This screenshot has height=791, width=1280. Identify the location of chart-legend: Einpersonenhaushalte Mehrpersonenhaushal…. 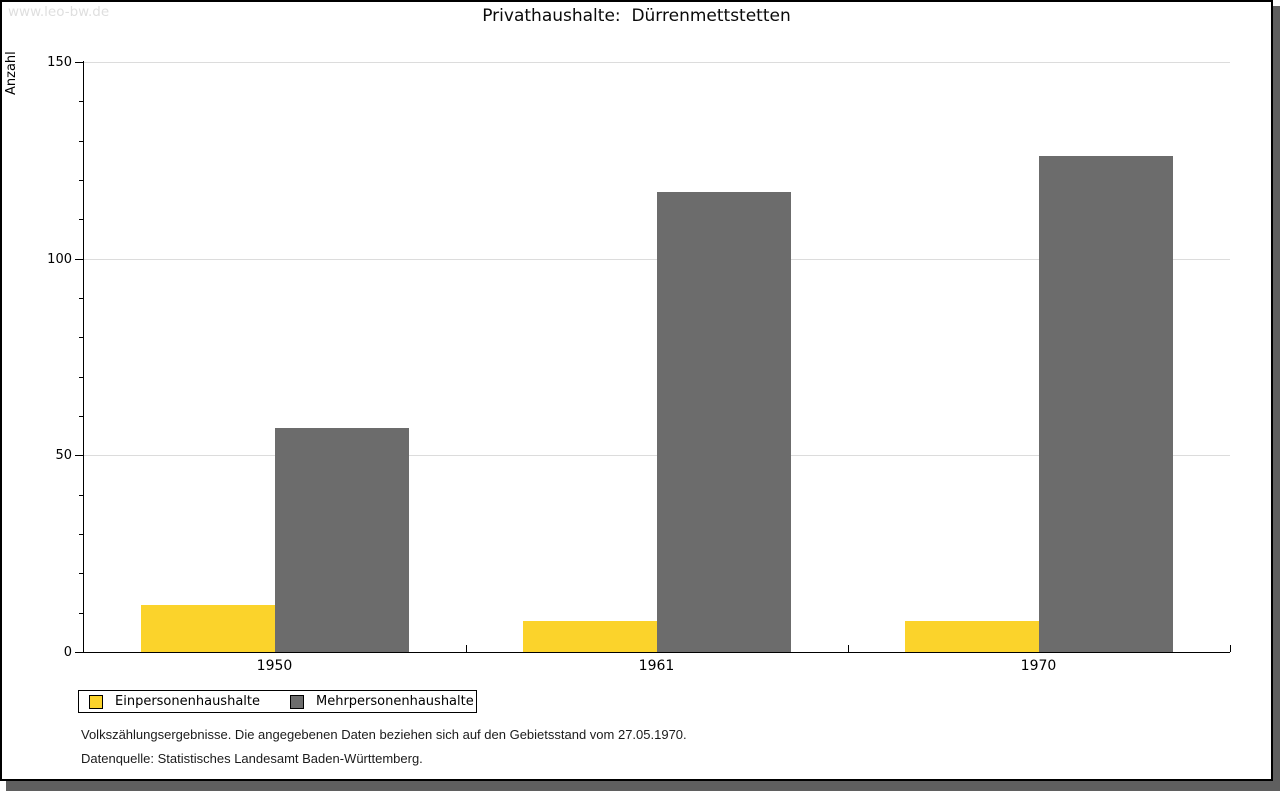
(277, 701).